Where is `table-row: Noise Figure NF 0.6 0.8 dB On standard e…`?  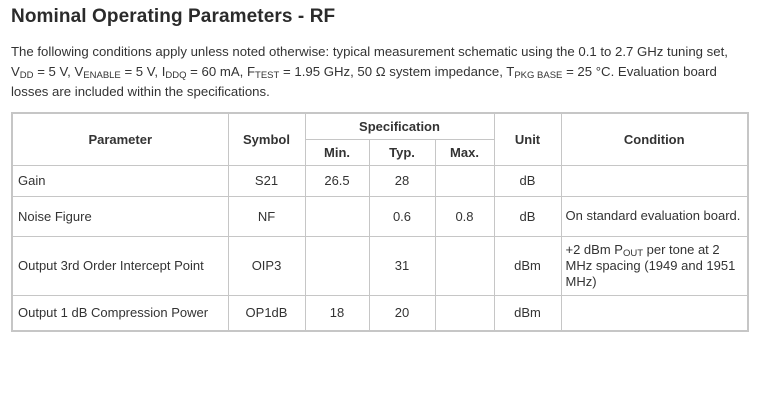
table-row: Noise Figure NF 0.6 0.8 dB On standard e… is located at coordinates (380, 216).